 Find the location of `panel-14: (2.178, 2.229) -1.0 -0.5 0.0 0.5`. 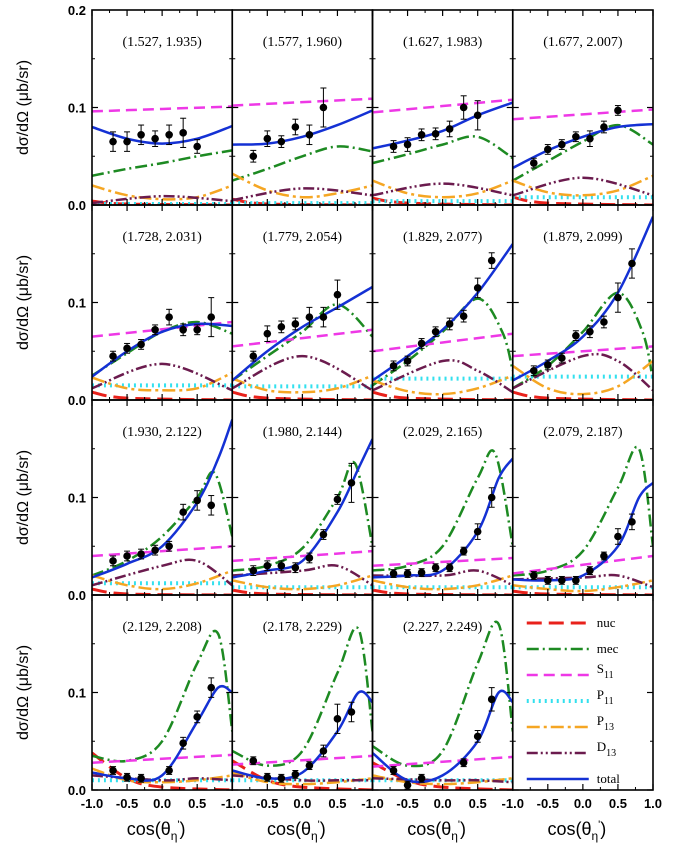

panel-14: (2.178, 2.229) -1.0 -0.5 0.0 0.5 is located at coordinates (297, 702).